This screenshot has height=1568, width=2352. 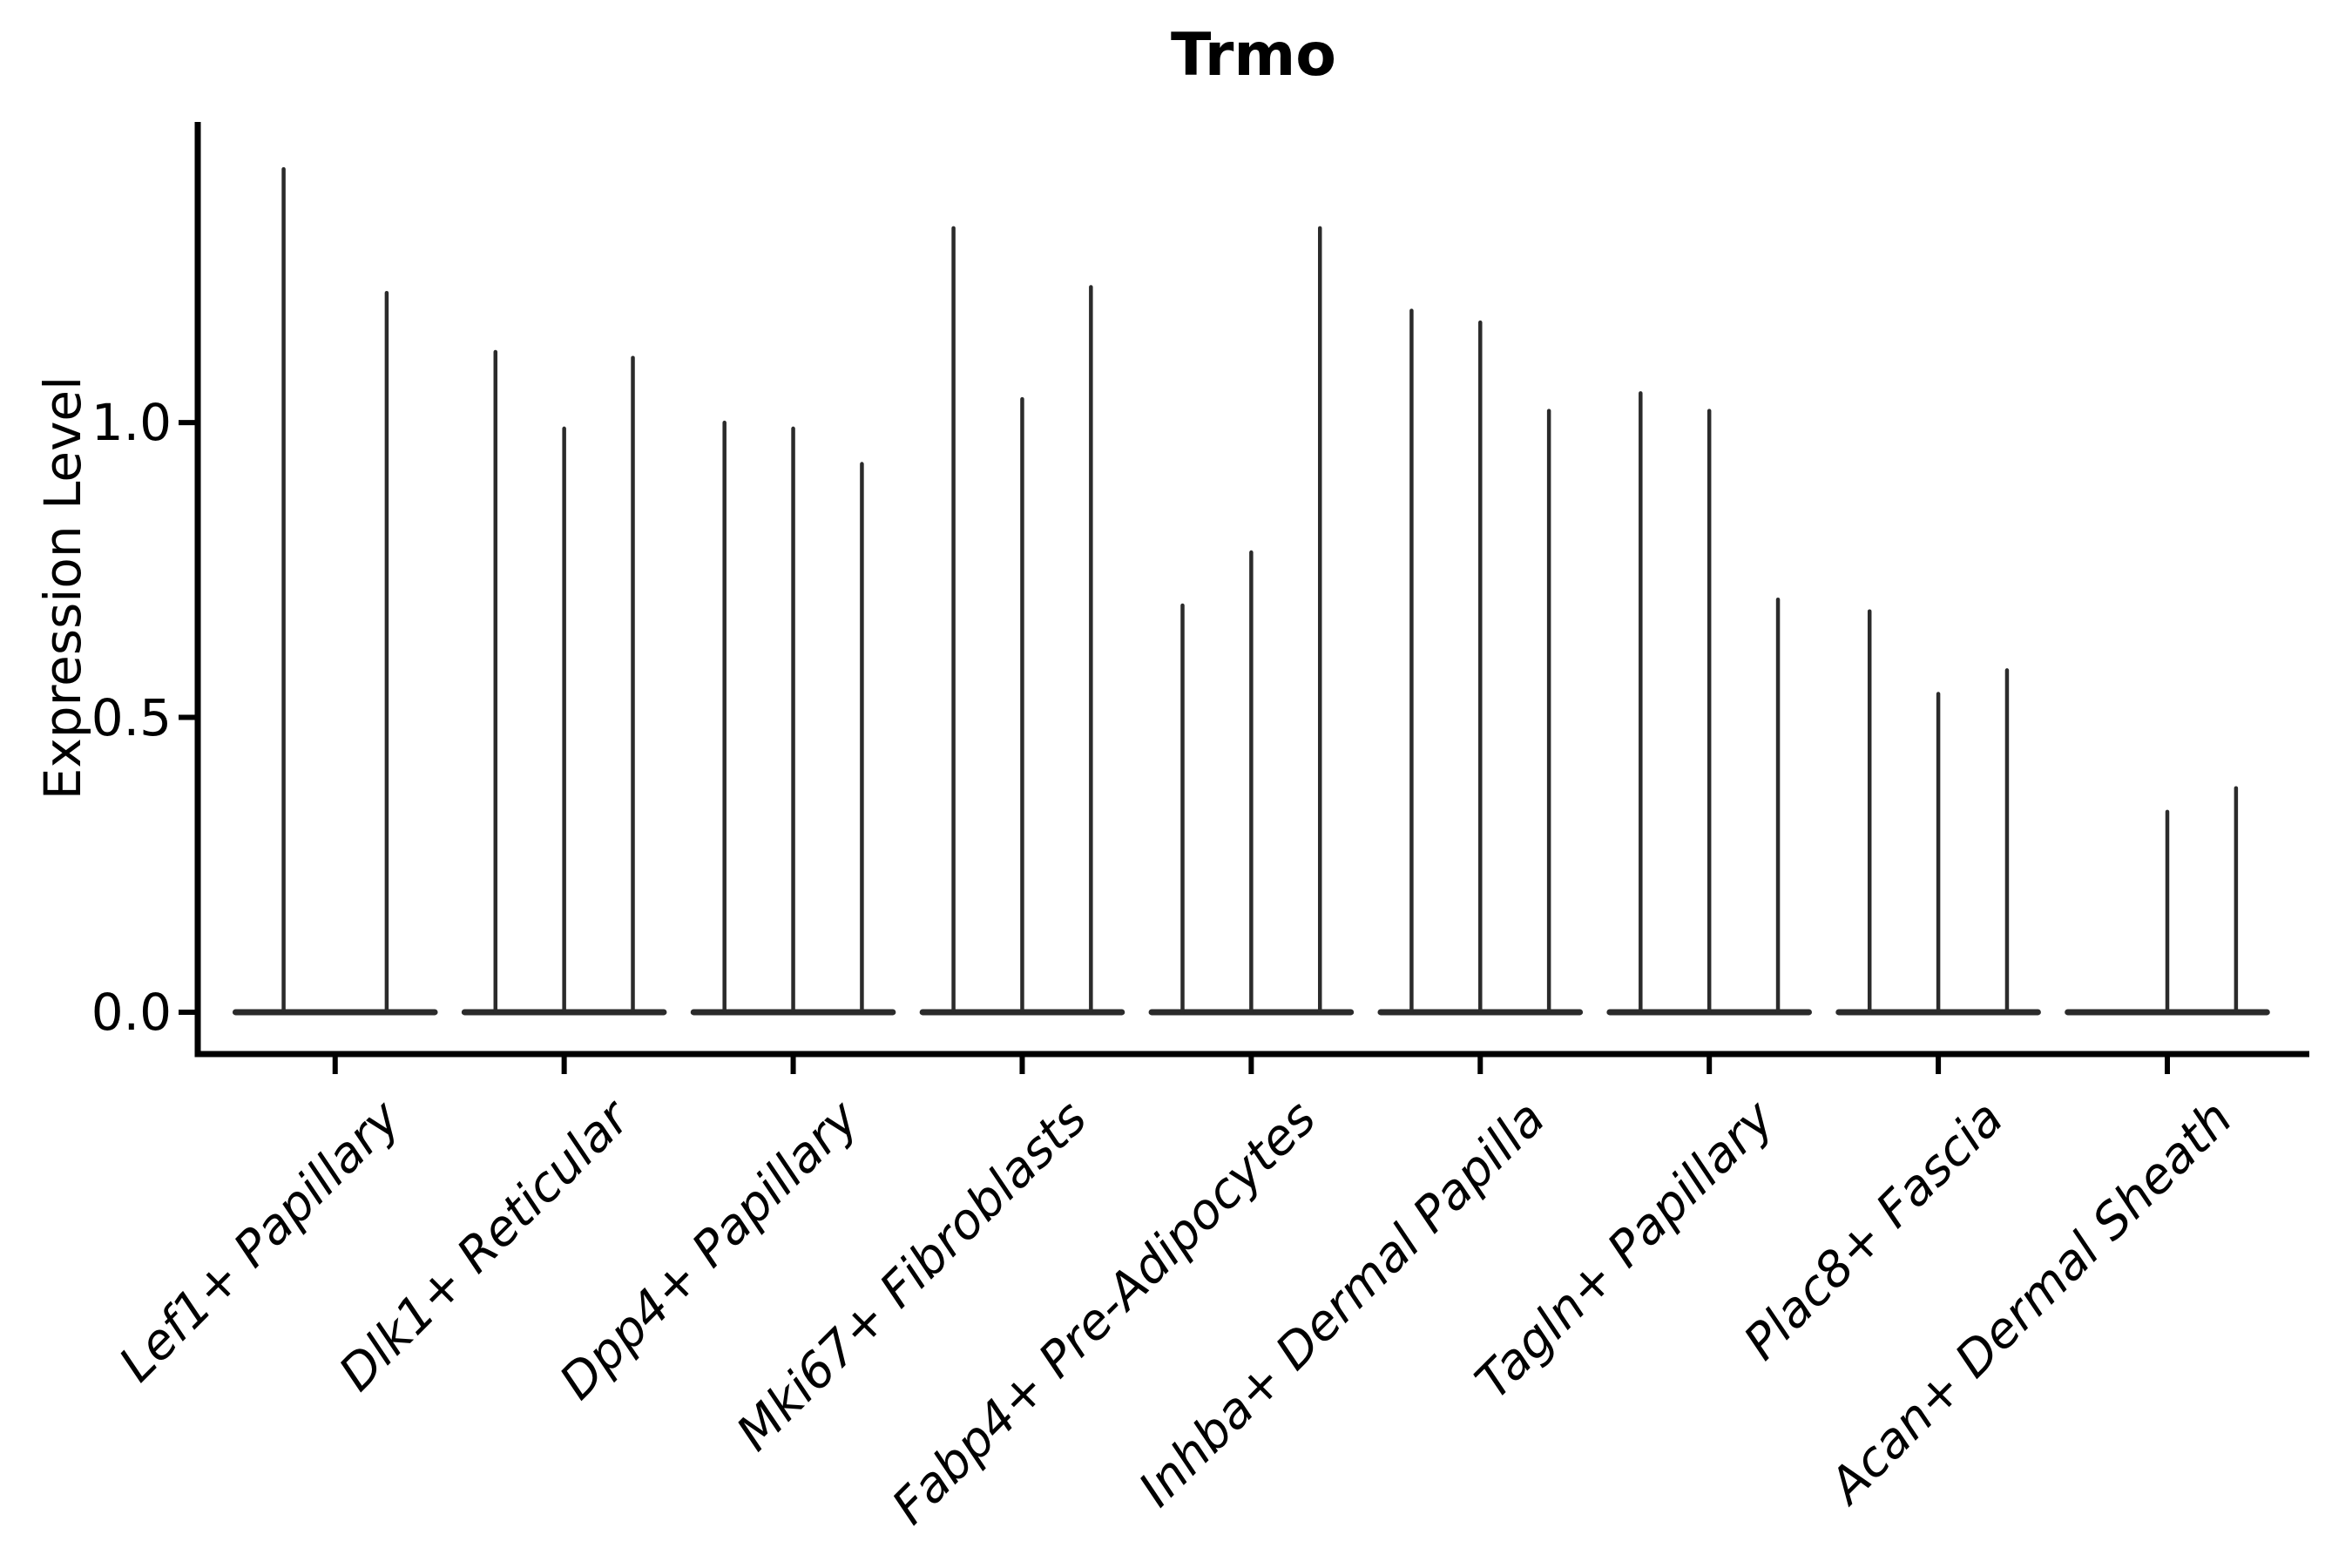 I want to click on y-tick-label: 0.0, so click(x=131, y=1012).